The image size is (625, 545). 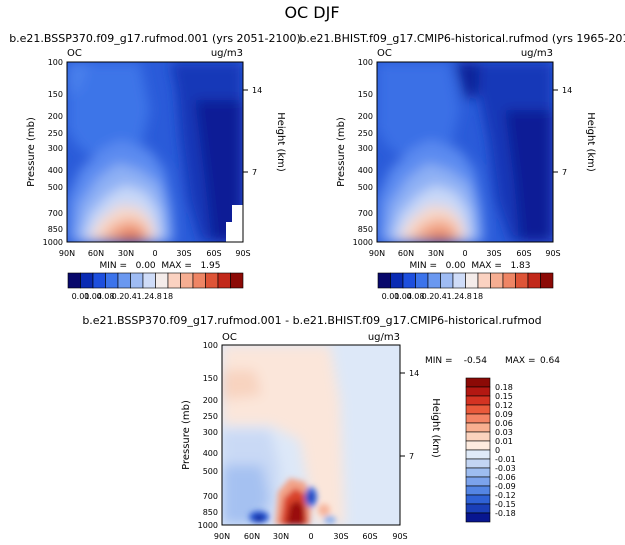 I want to click on x-tick-label: 60N, so click(x=96, y=253).